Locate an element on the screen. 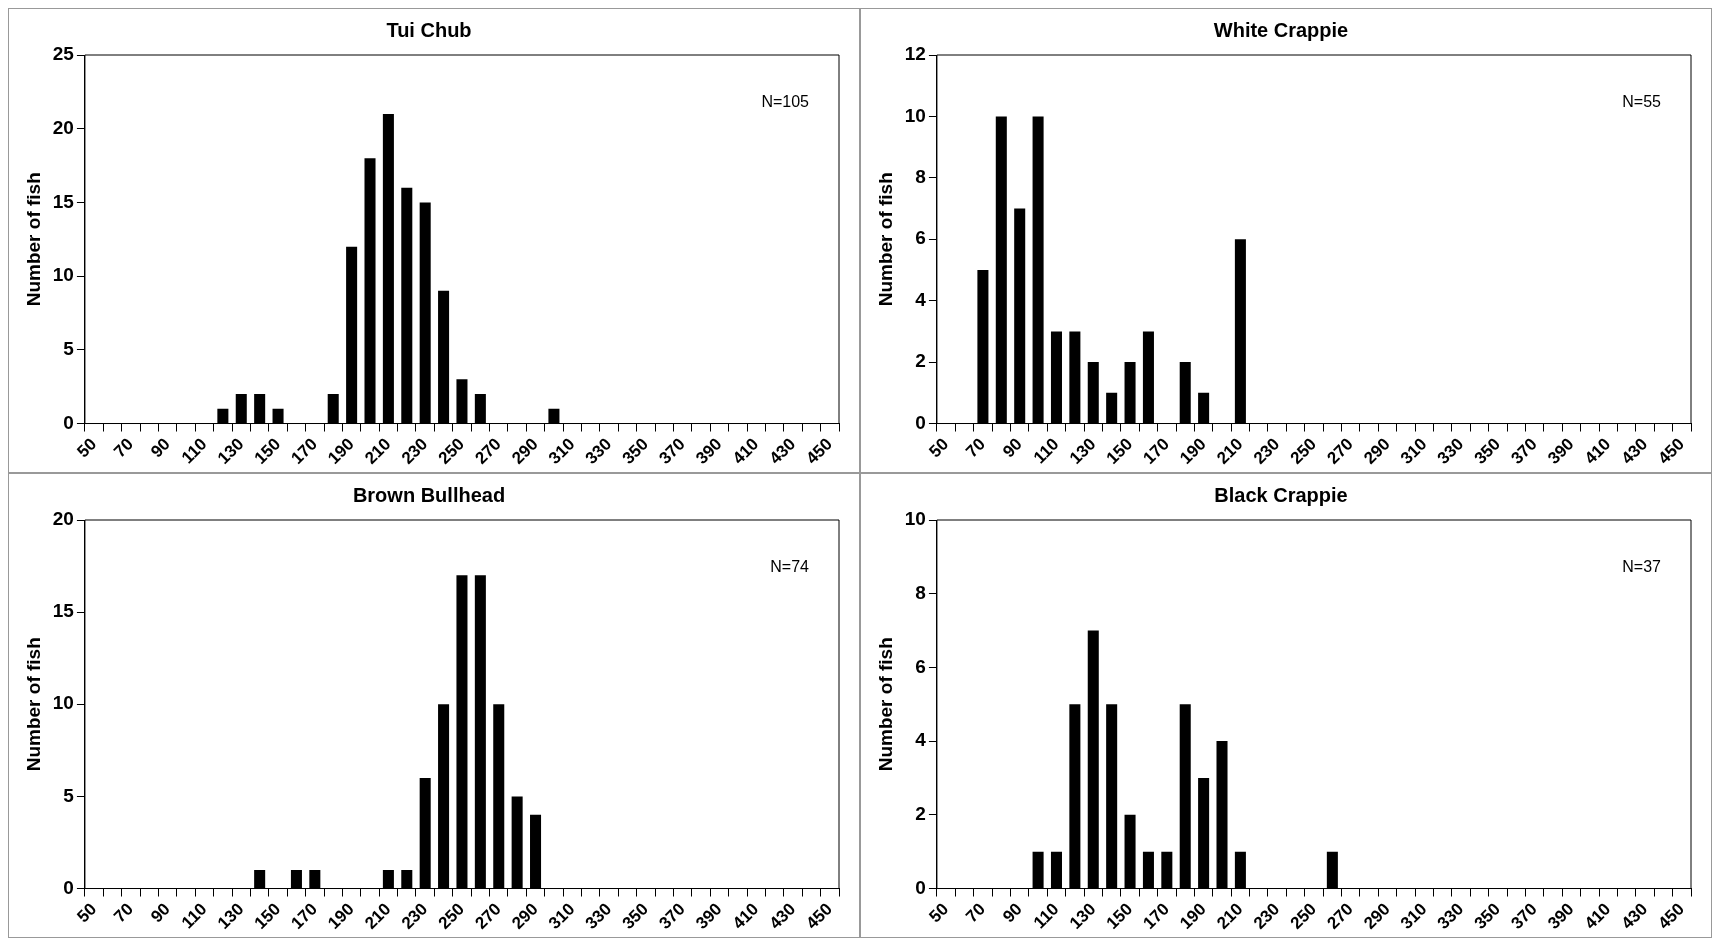 This screenshot has width=1725, height=946. chart-title: Tui Chub is located at coordinates (429, 29).